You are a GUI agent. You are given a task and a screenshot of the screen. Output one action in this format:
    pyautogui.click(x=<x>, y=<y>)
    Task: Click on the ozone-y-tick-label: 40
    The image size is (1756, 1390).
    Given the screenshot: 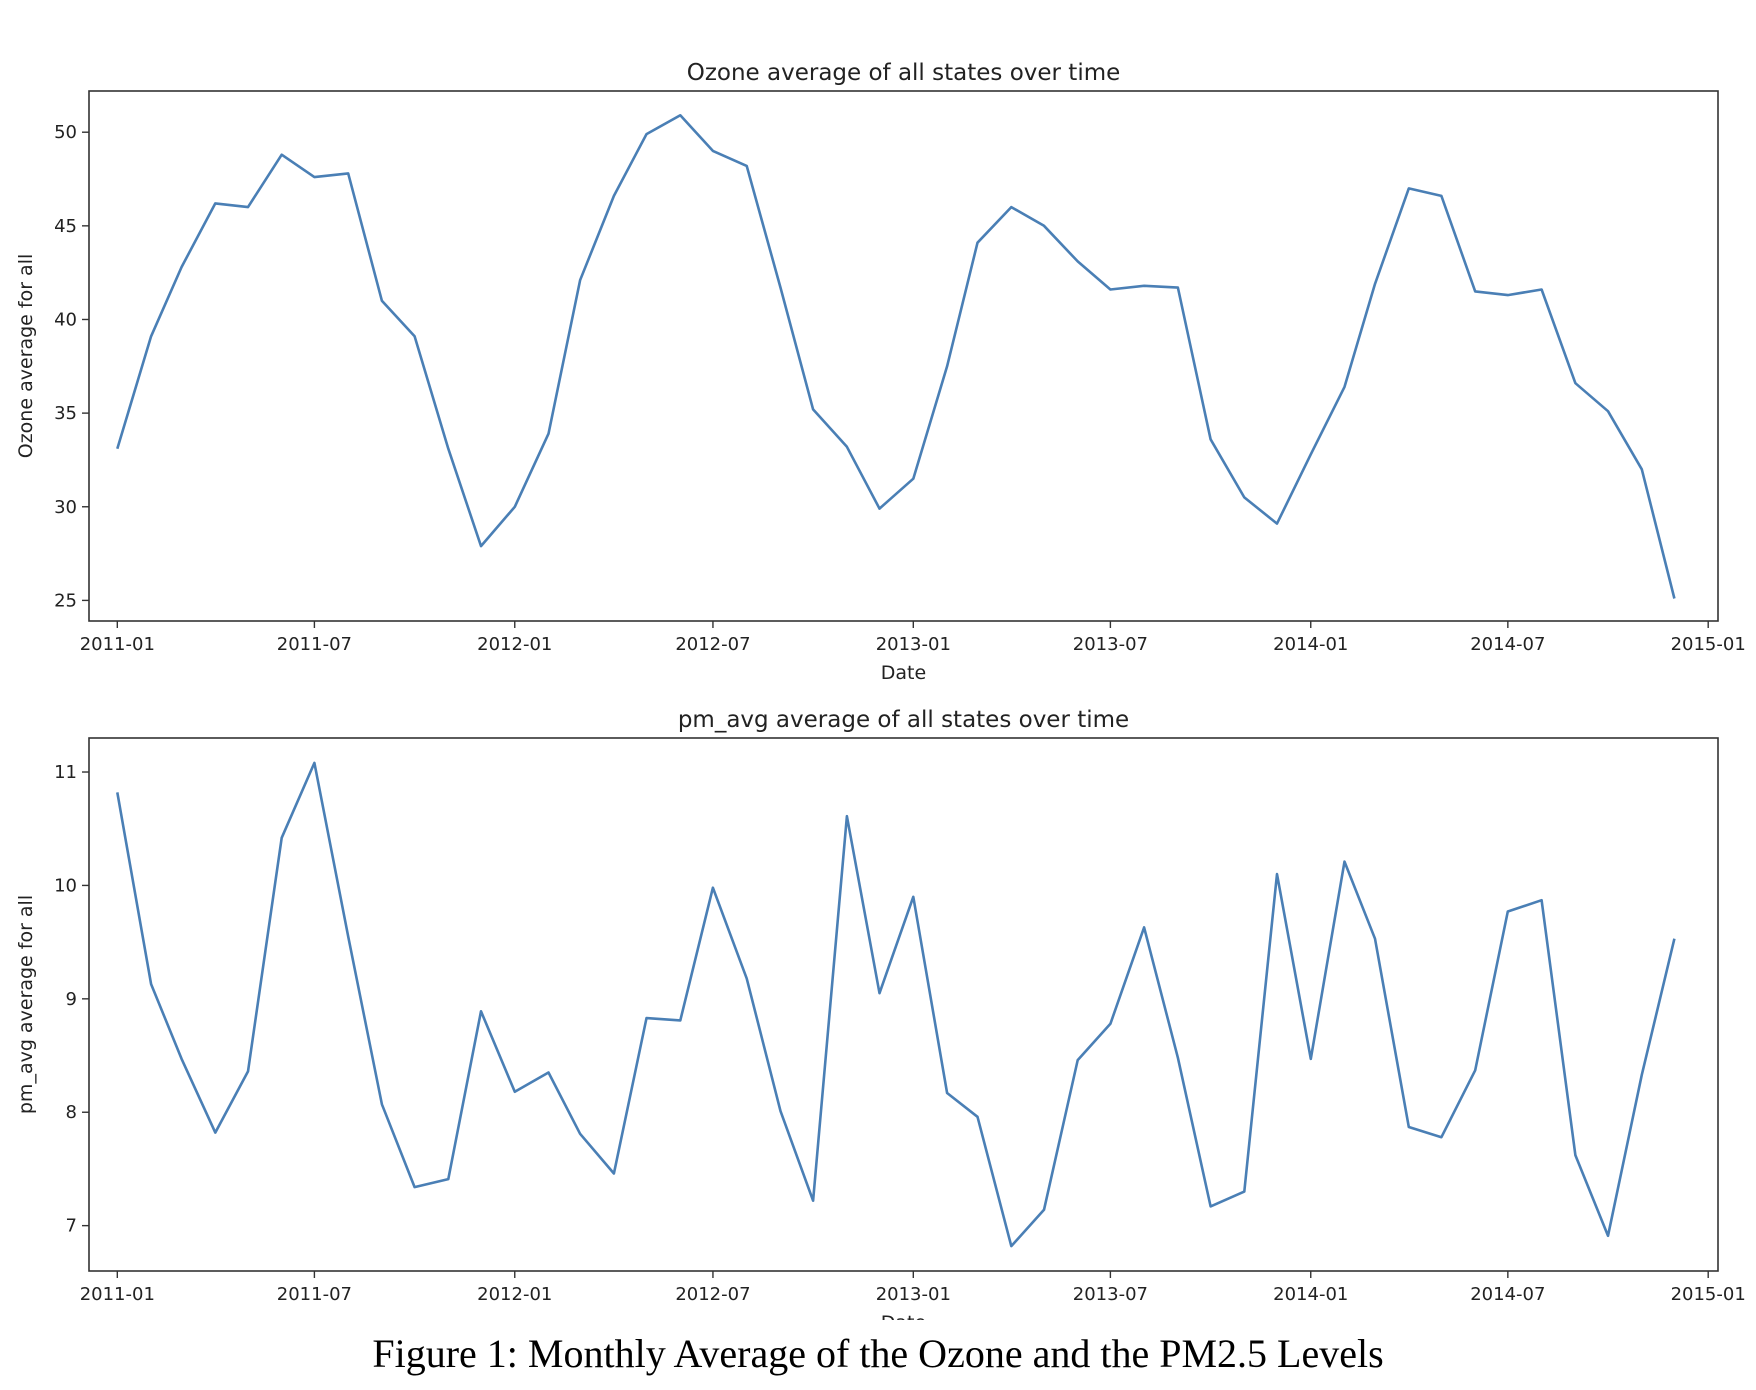 What is the action you would take?
    pyautogui.click(x=65, y=319)
    